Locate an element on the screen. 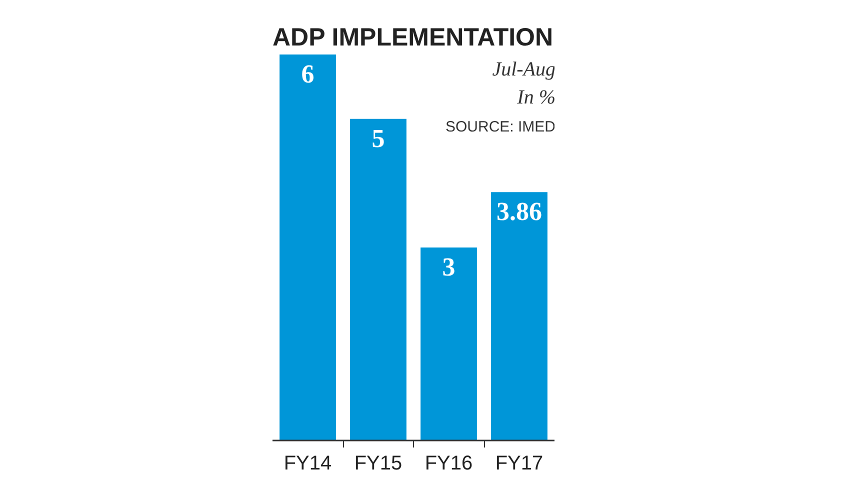 The width and height of the screenshot is (857, 482). x-tick-label: FY16 is located at coordinates (448, 463).